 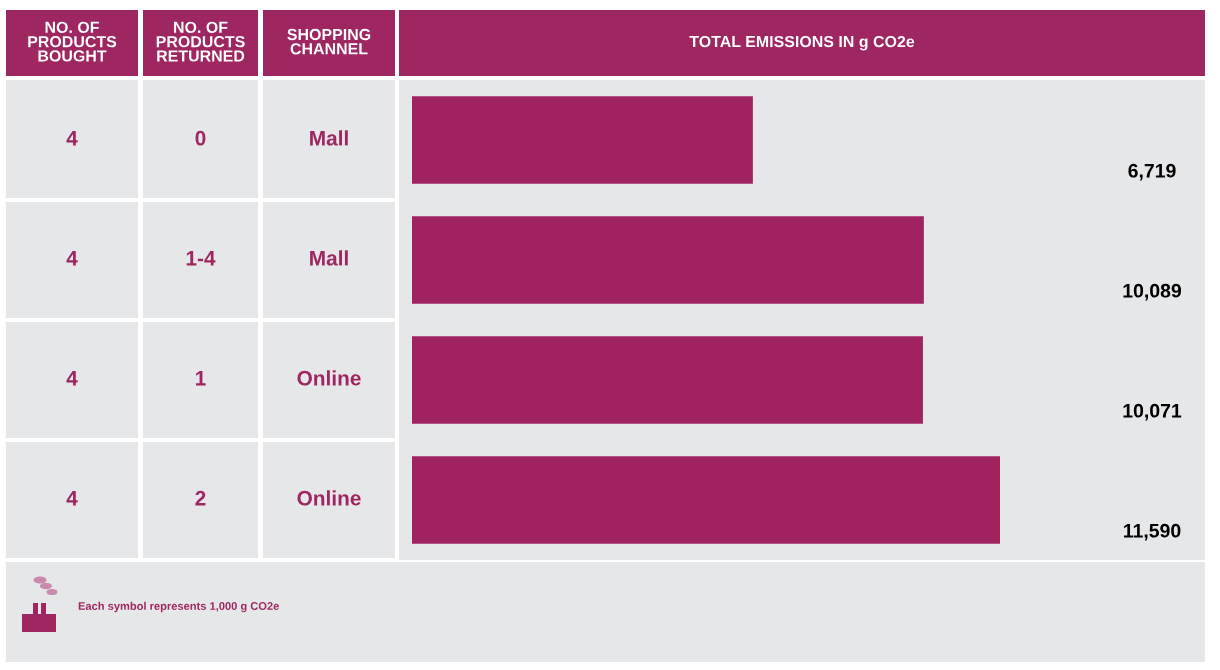 What do you see at coordinates (201, 378) in the screenshot?
I see `text: 1` at bounding box center [201, 378].